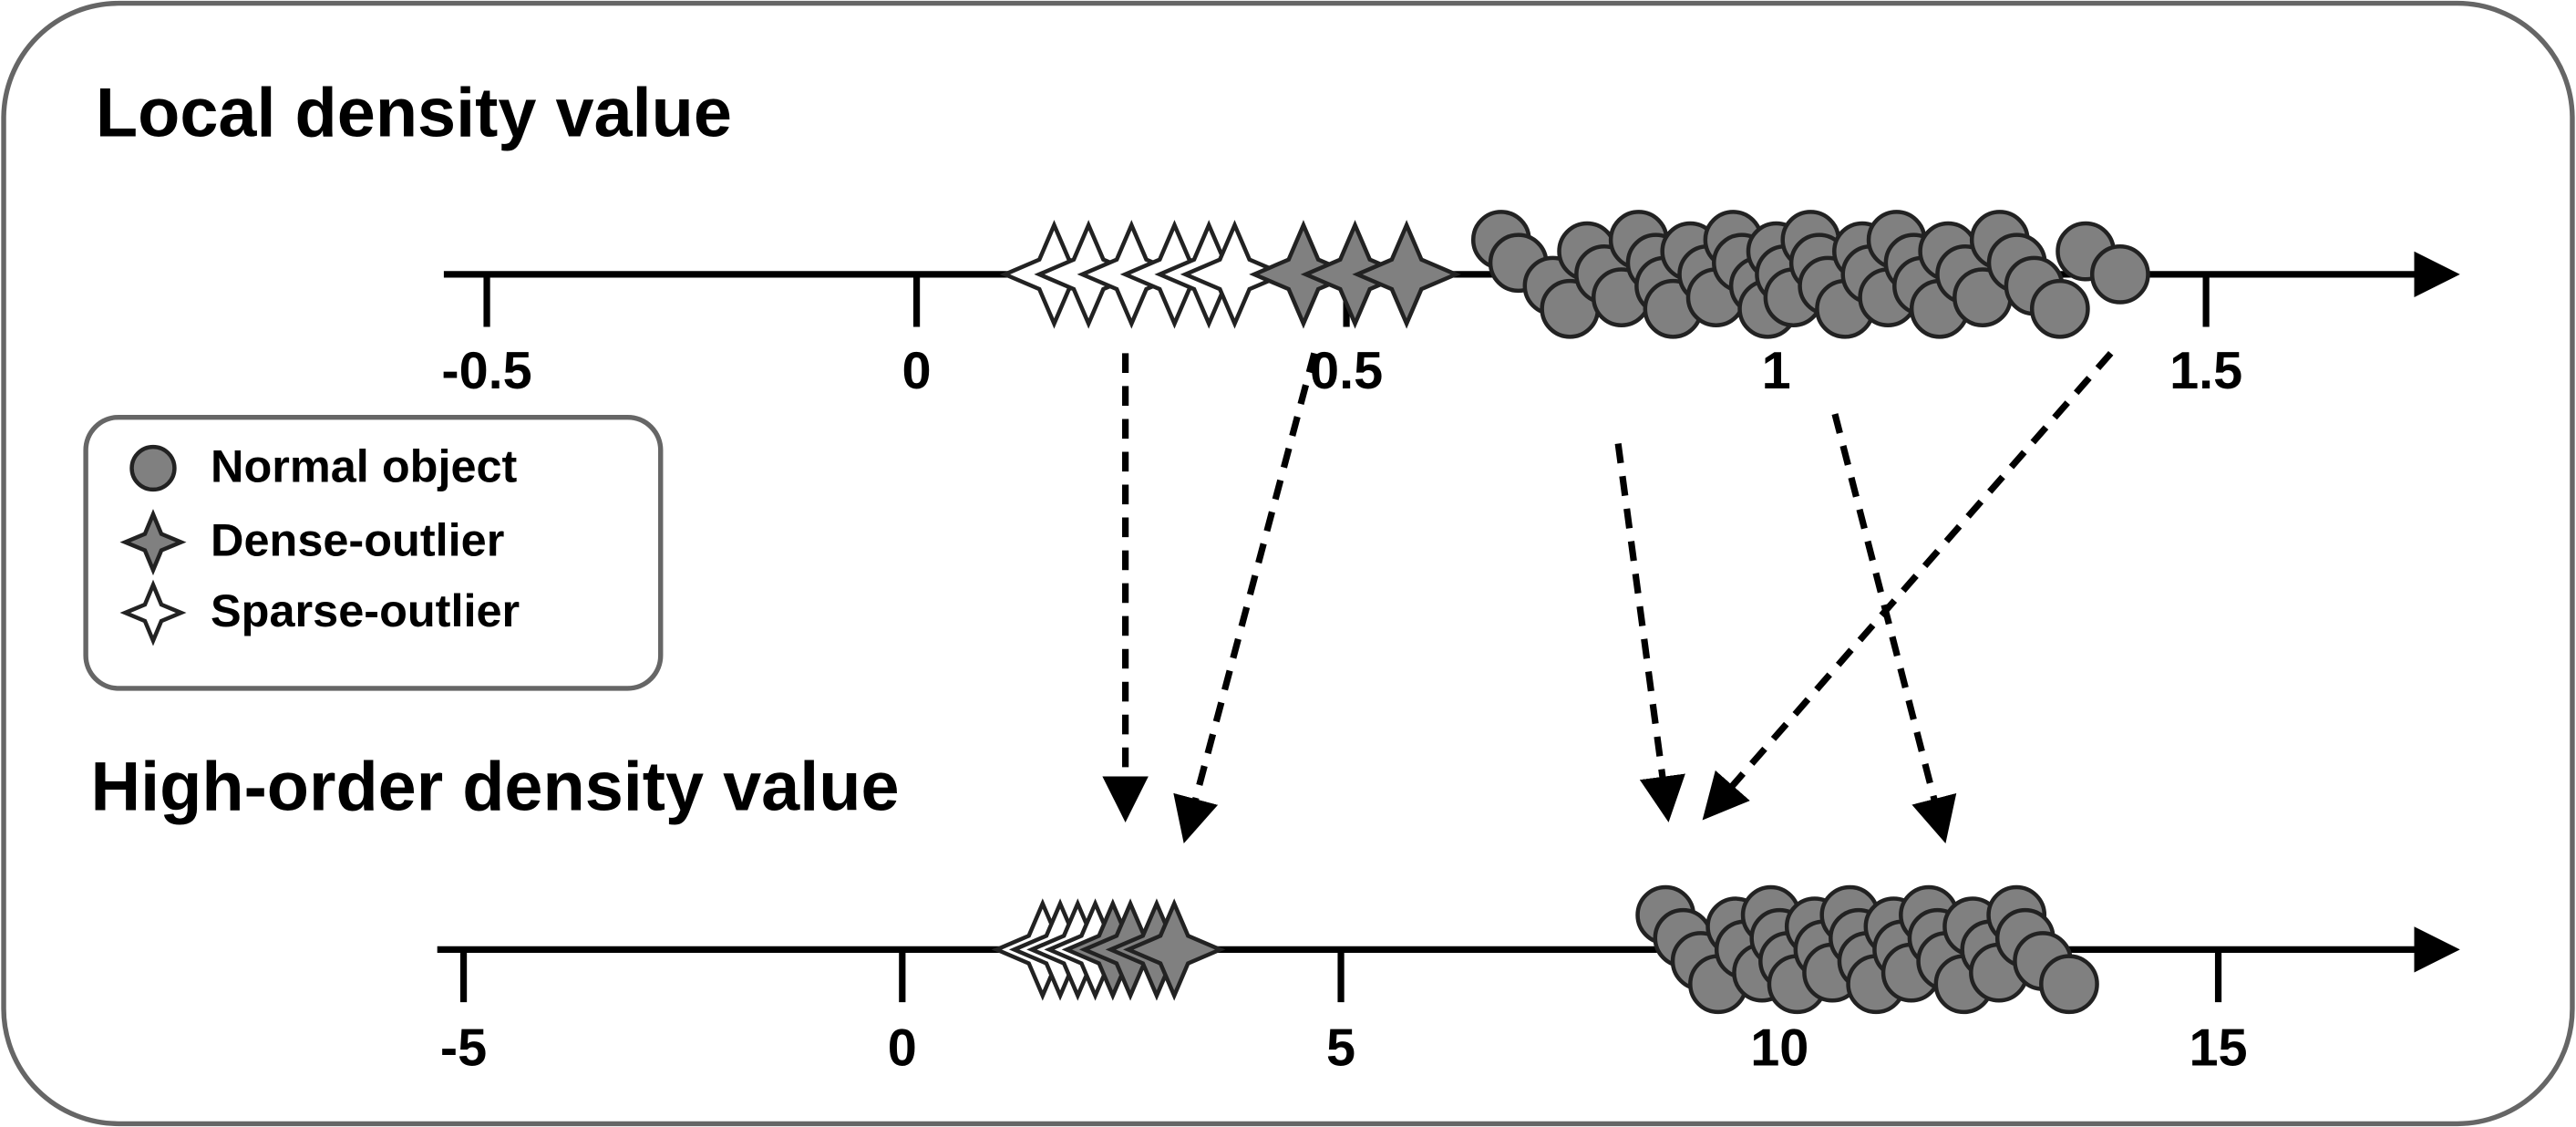  Describe the element at coordinates (2205, 371) in the screenshot. I see `tick-label: 1.5` at that location.